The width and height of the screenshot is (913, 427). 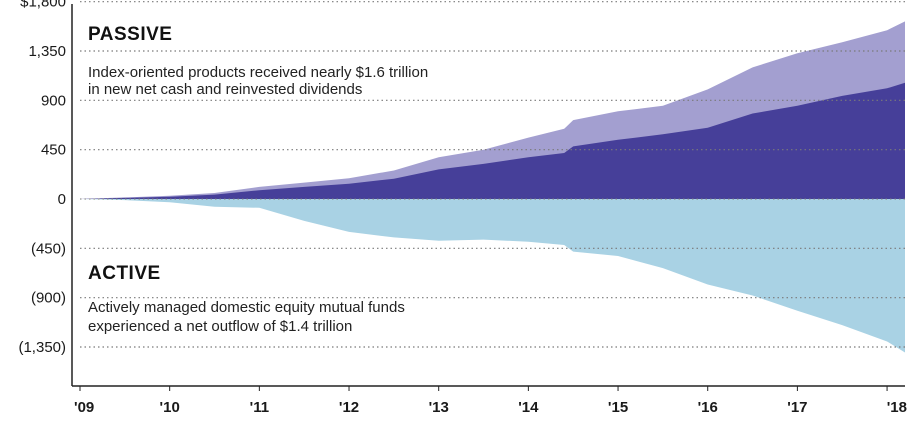 I want to click on x-tick-label: '11, so click(x=259, y=407).